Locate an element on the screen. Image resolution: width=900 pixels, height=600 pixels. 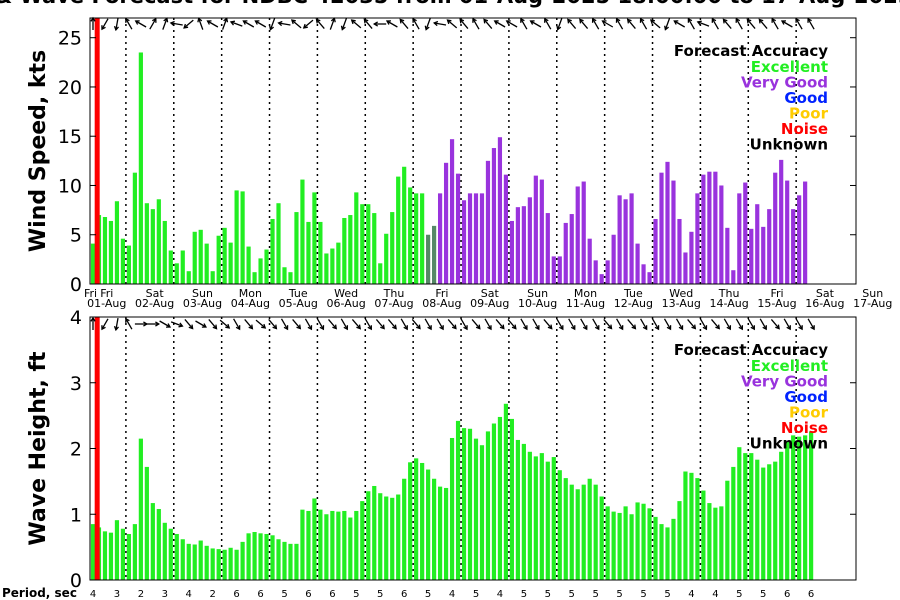
y-axis-label: Wave Height, ft is located at coordinates (38, 448).